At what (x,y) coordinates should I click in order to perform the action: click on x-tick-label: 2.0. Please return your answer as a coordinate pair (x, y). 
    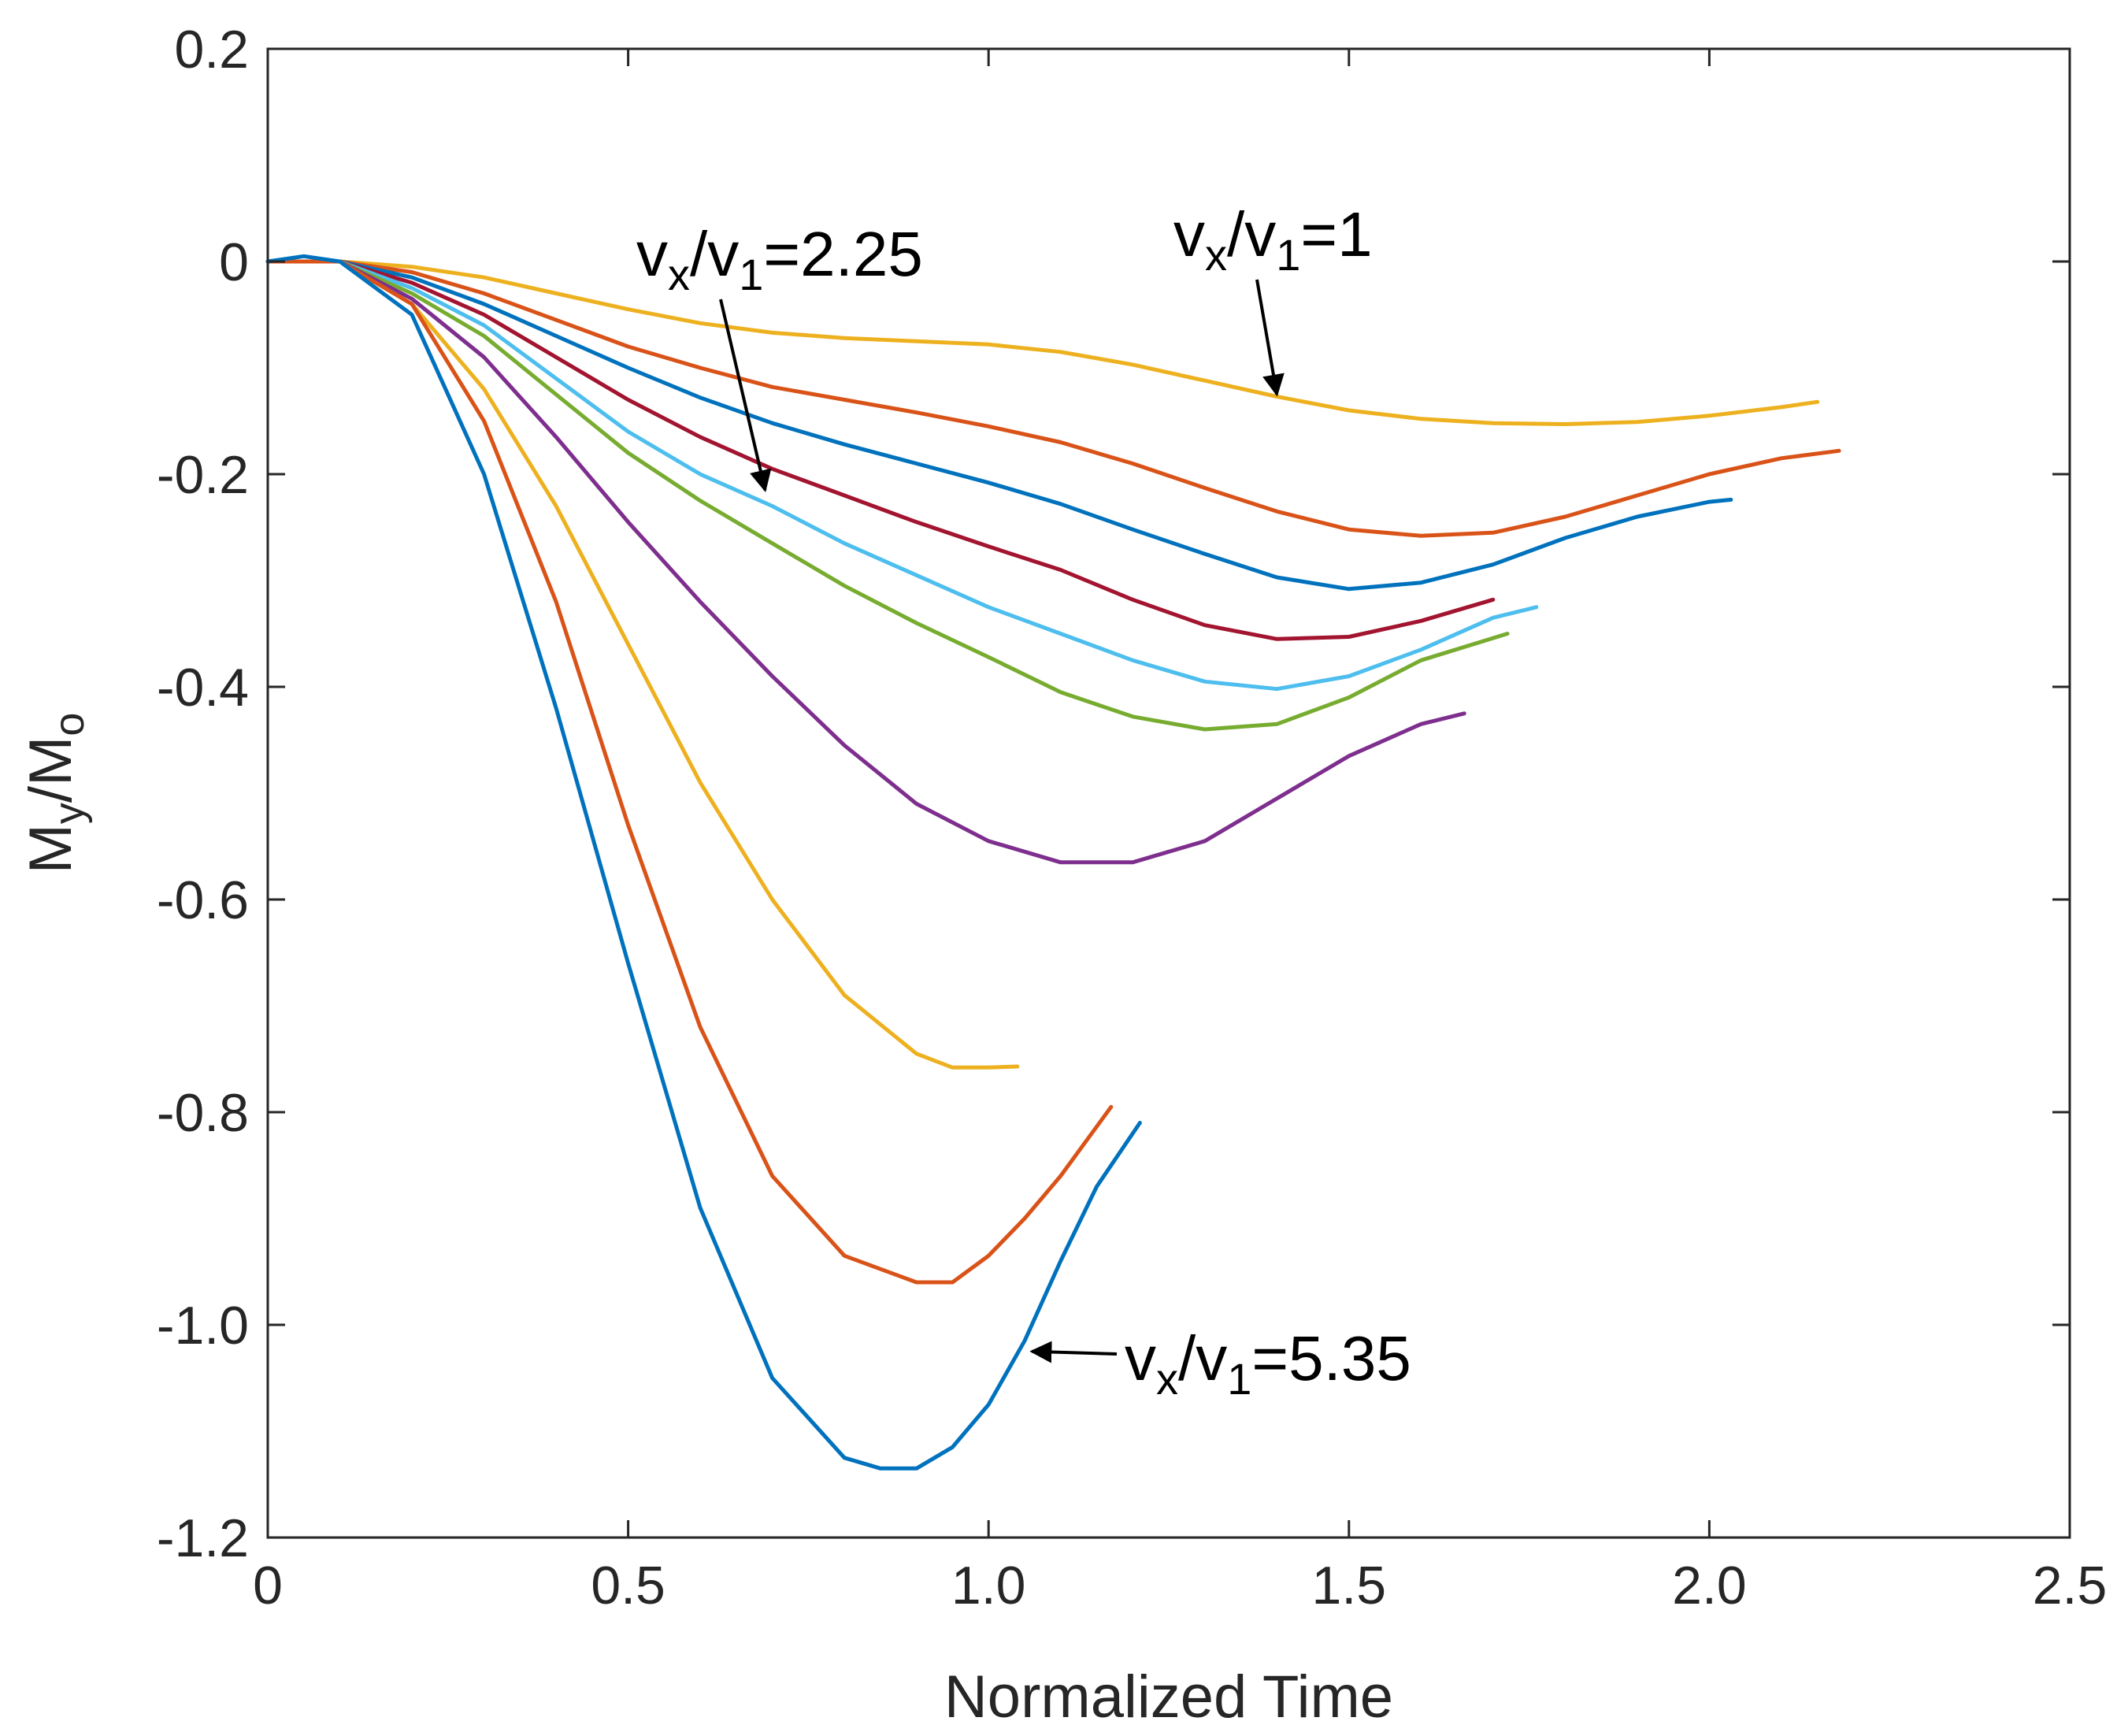
    Looking at the image, I should click on (1709, 1585).